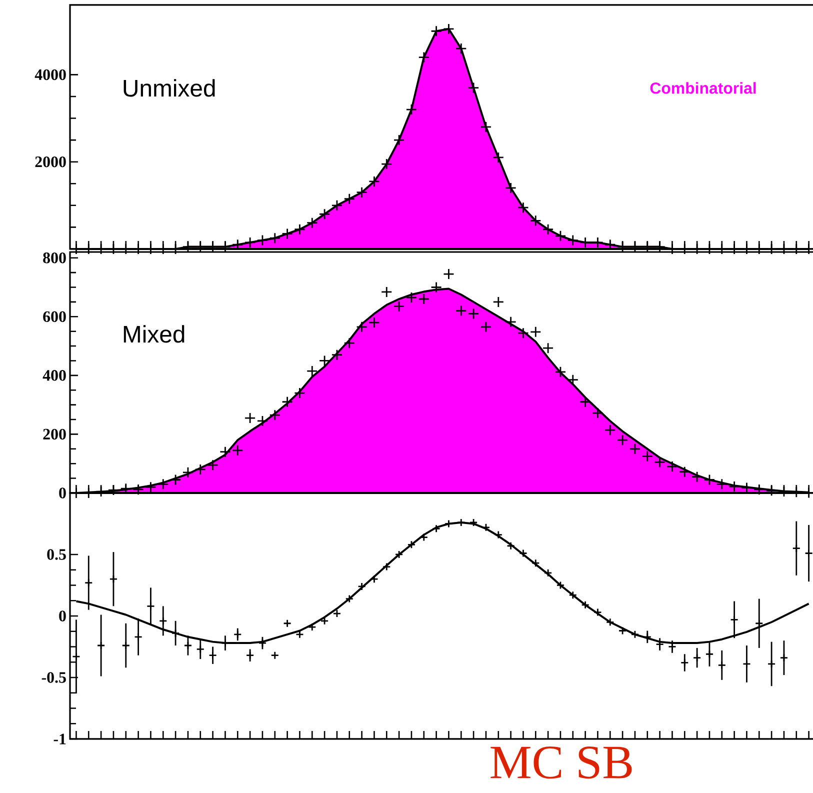 The image size is (813, 793). I want to click on y-tick-label: 200, so click(54, 434).